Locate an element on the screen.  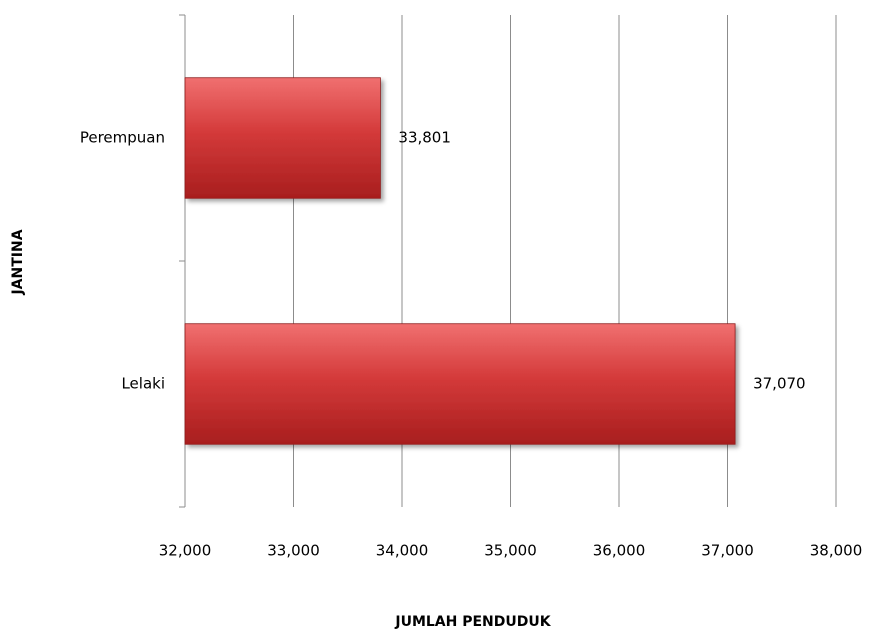
x-axis-title: JUMLAH PENDUDUK is located at coordinates (472, 622).